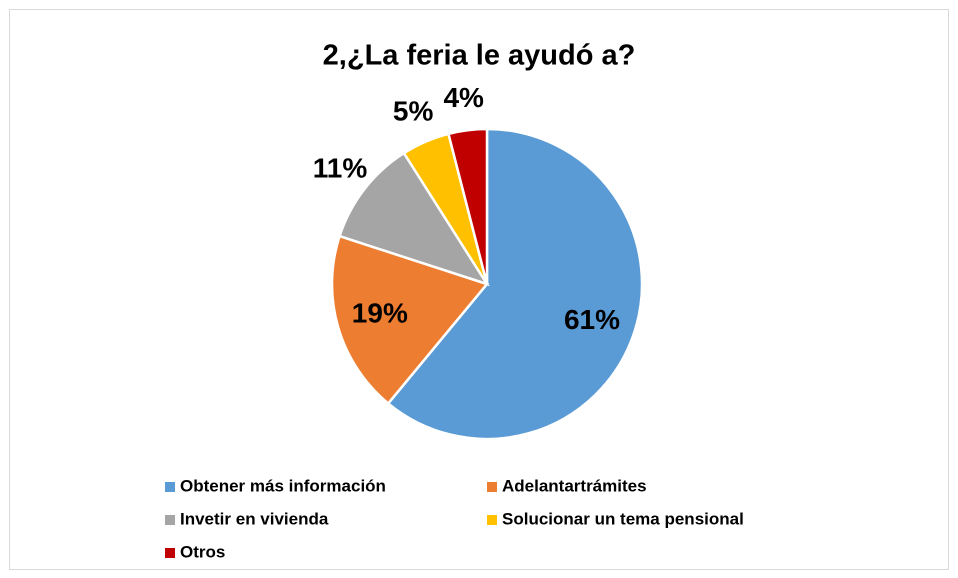  What do you see at coordinates (202, 551) in the screenshot?
I see `legend-label: Otros` at bounding box center [202, 551].